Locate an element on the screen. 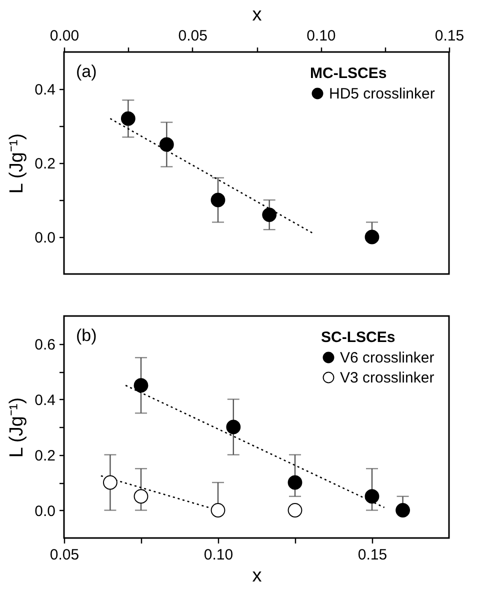 The height and width of the screenshot is (599, 485). legend-label: V3 crosslinker is located at coordinates (387, 378).